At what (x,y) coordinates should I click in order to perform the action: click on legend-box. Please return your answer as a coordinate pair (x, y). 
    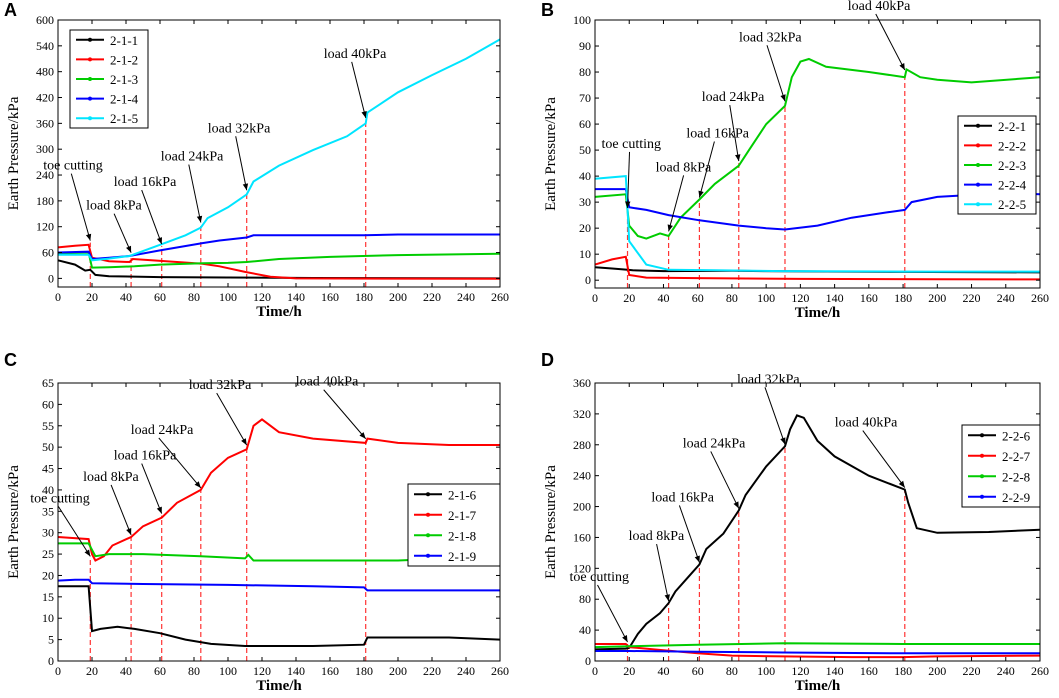
    Looking at the image, I should click on (454, 525).